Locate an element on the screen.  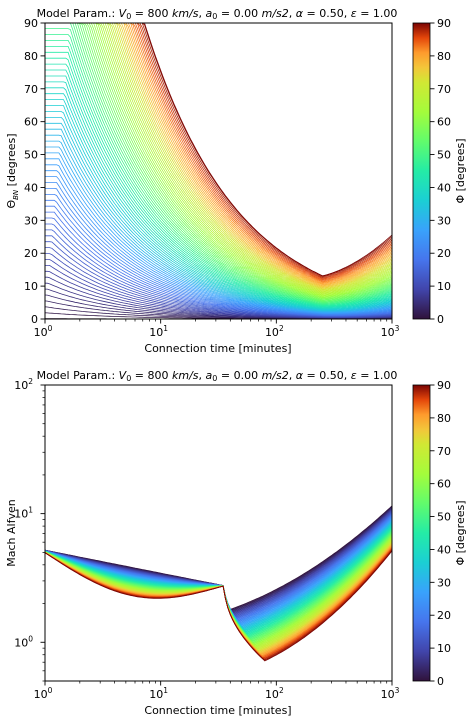
chart2-colorbar-label: Φ [degrees] is located at coordinates (460, 532).